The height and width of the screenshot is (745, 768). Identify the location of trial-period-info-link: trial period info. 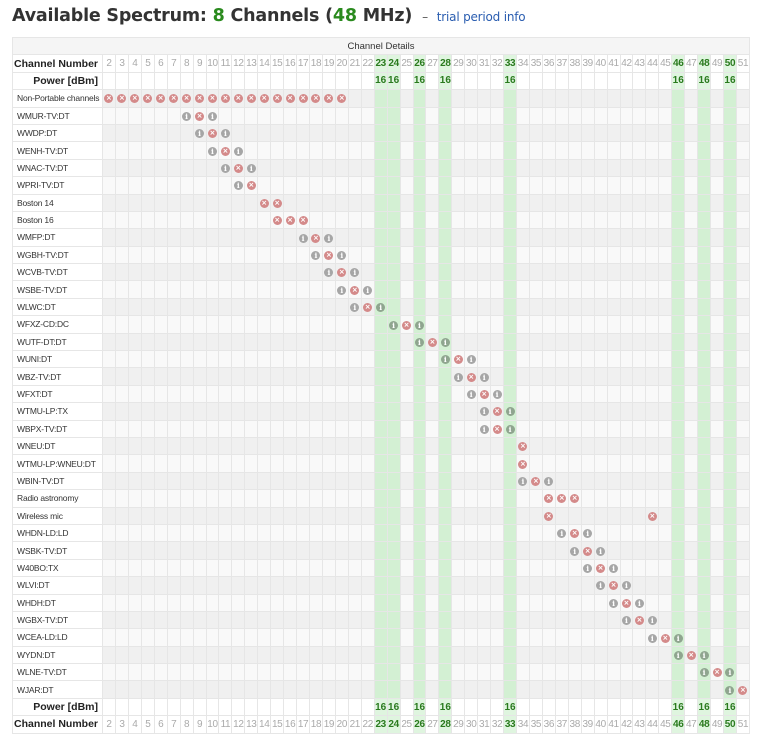
(481, 17).